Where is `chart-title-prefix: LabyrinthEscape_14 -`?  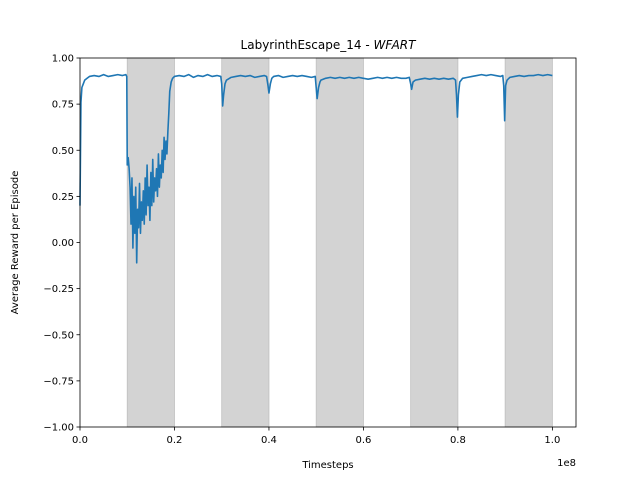
chart-title-prefix: LabyrinthEscape_14 - is located at coordinates (307, 45).